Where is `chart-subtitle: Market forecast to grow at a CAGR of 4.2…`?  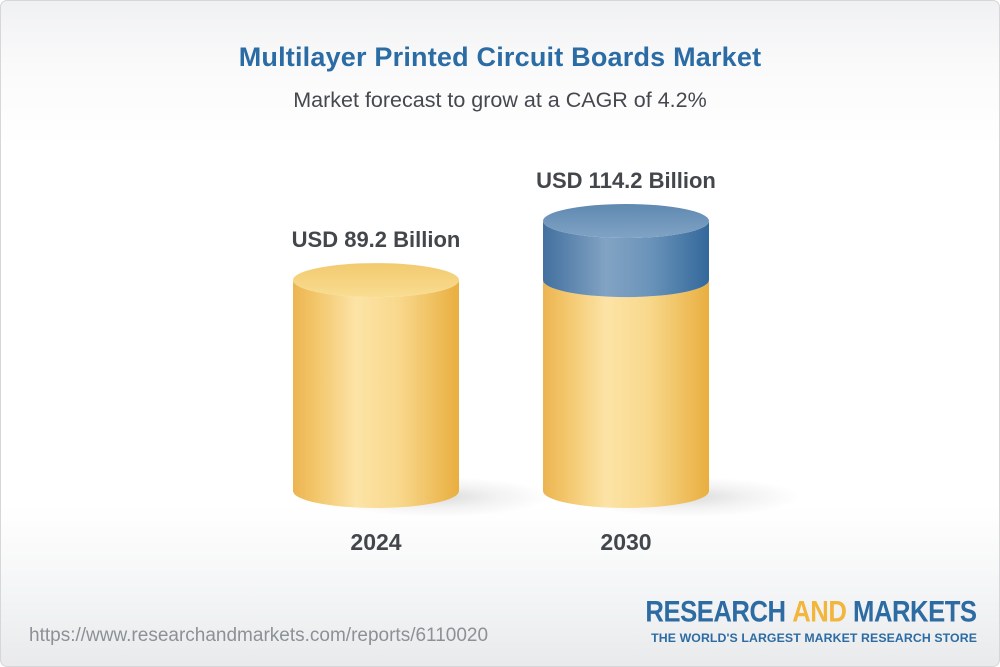
chart-subtitle: Market forecast to grow at a CAGR of 4.2… is located at coordinates (500, 100).